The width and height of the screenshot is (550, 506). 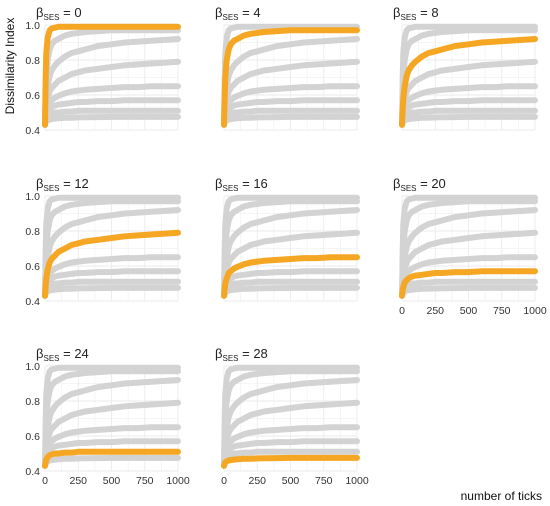 I want to click on panel-4: βSES = 4, so click(x=287, y=68).